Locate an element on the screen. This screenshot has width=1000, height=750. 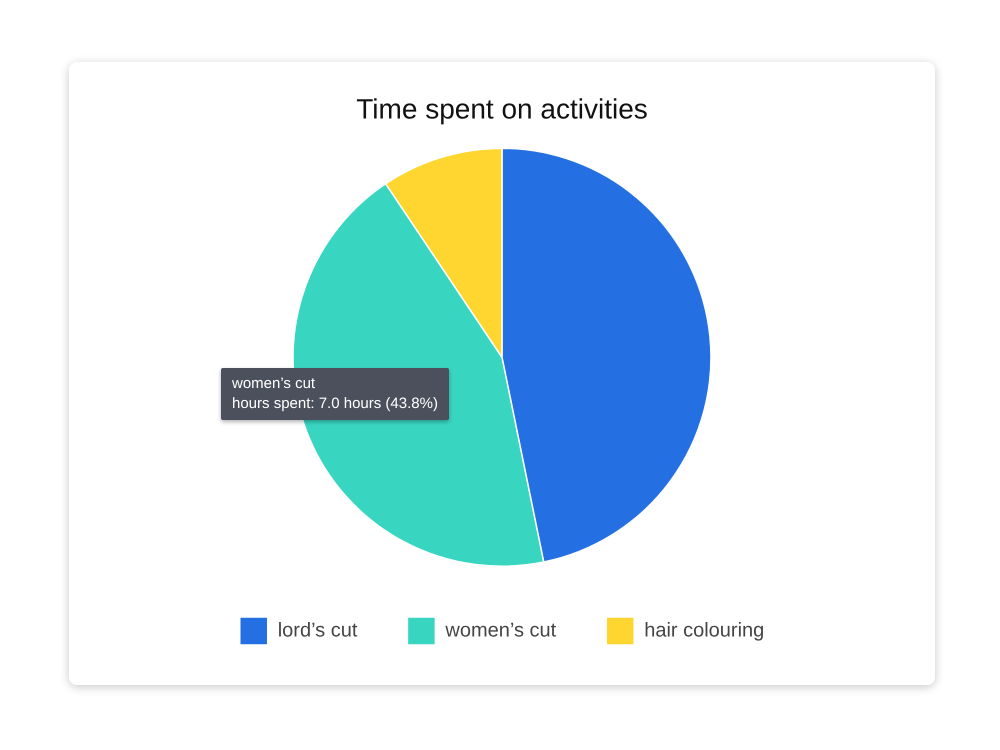
text: hours spent: 7.0 hours (43.8%) is located at coordinates (335, 404).